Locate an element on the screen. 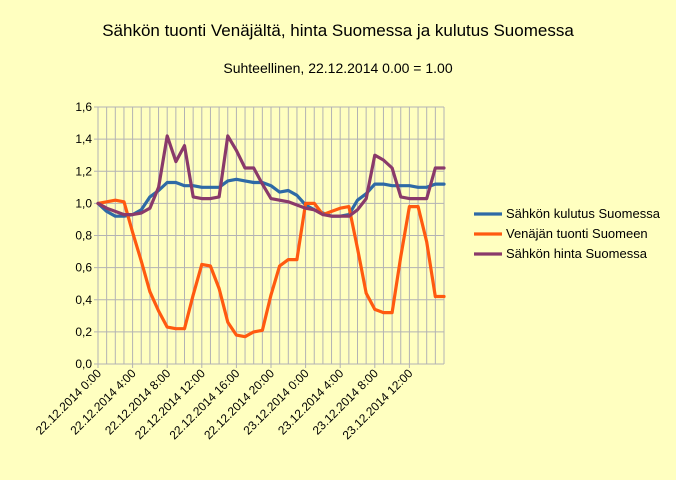 Image resolution: width=676 pixels, height=480 pixels. y-tick-label: 0,4 is located at coordinates (83, 300).